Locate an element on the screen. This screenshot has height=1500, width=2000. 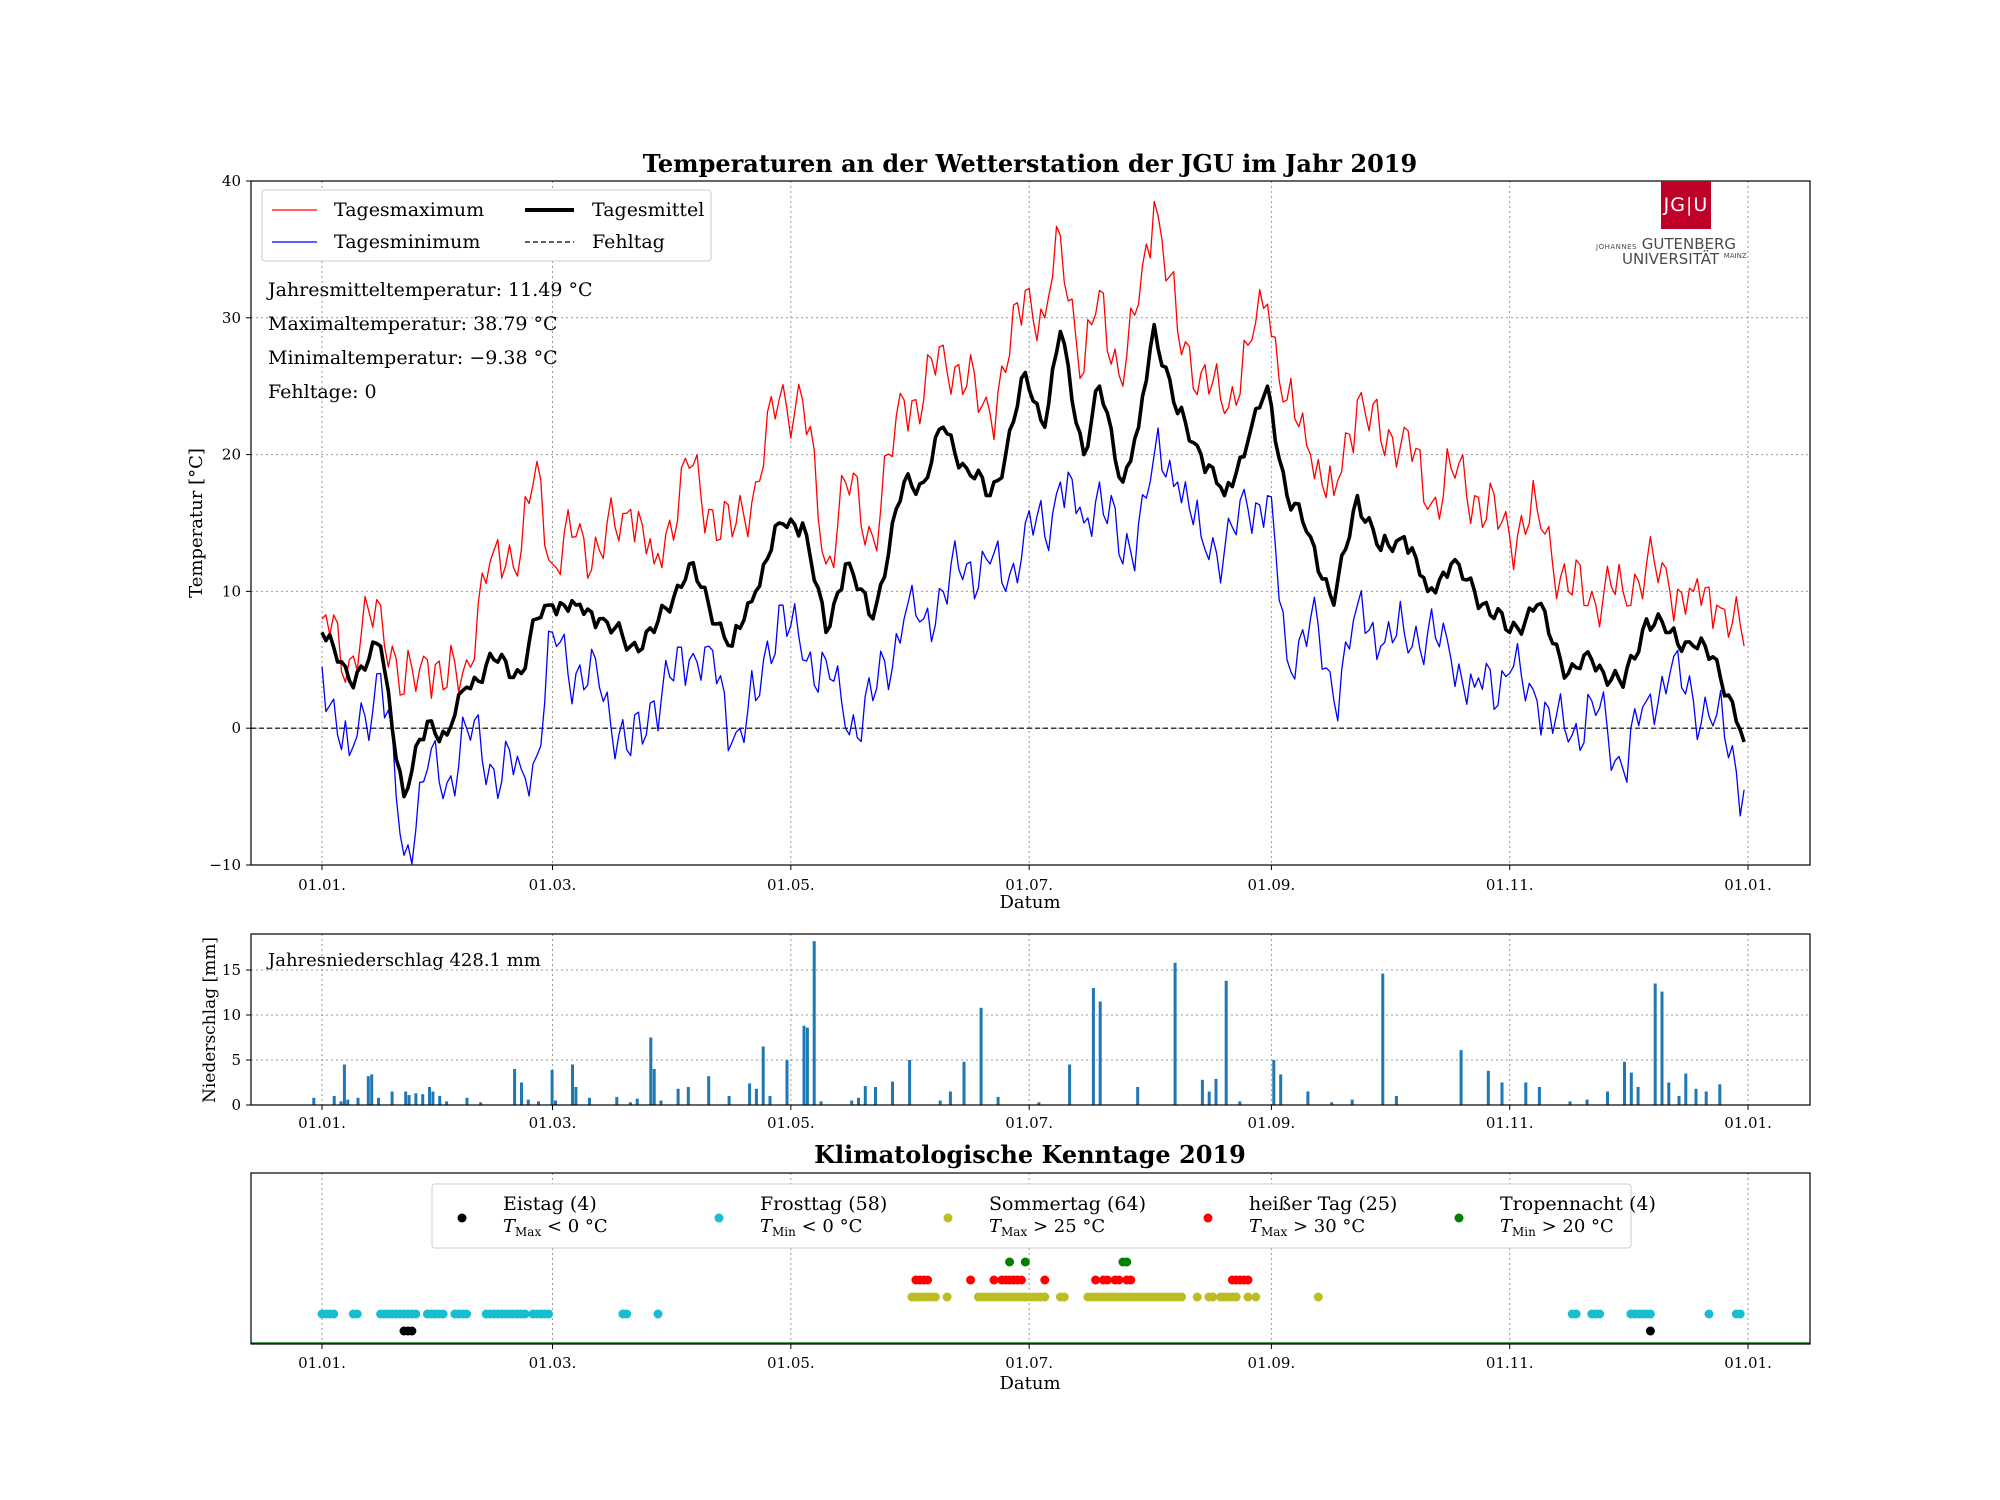
climate-legend-subscript: Max is located at coordinates (528, 1232).